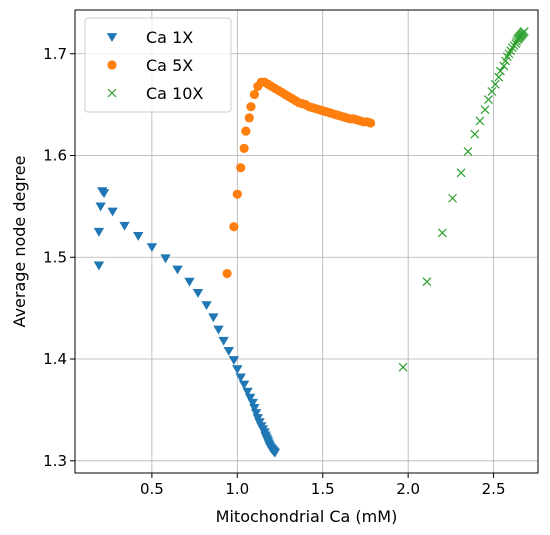  I want to click on legend-label: Ca 1X, so click(169, 37).